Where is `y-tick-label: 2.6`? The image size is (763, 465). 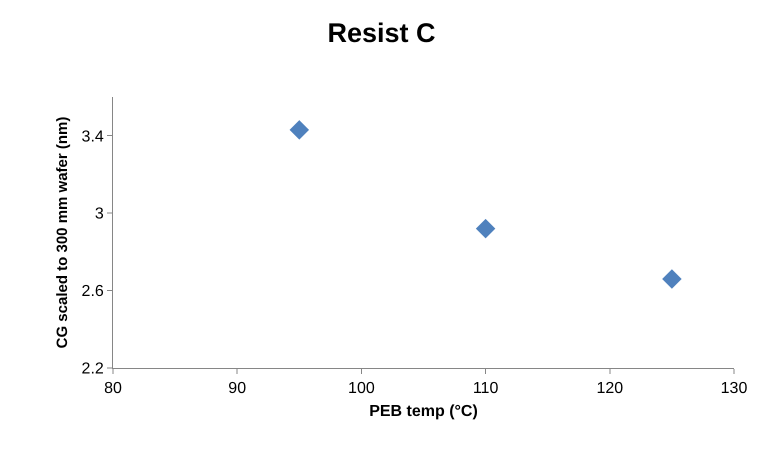 y-tick-label: 2.6 is located at coordinates (93, 291).